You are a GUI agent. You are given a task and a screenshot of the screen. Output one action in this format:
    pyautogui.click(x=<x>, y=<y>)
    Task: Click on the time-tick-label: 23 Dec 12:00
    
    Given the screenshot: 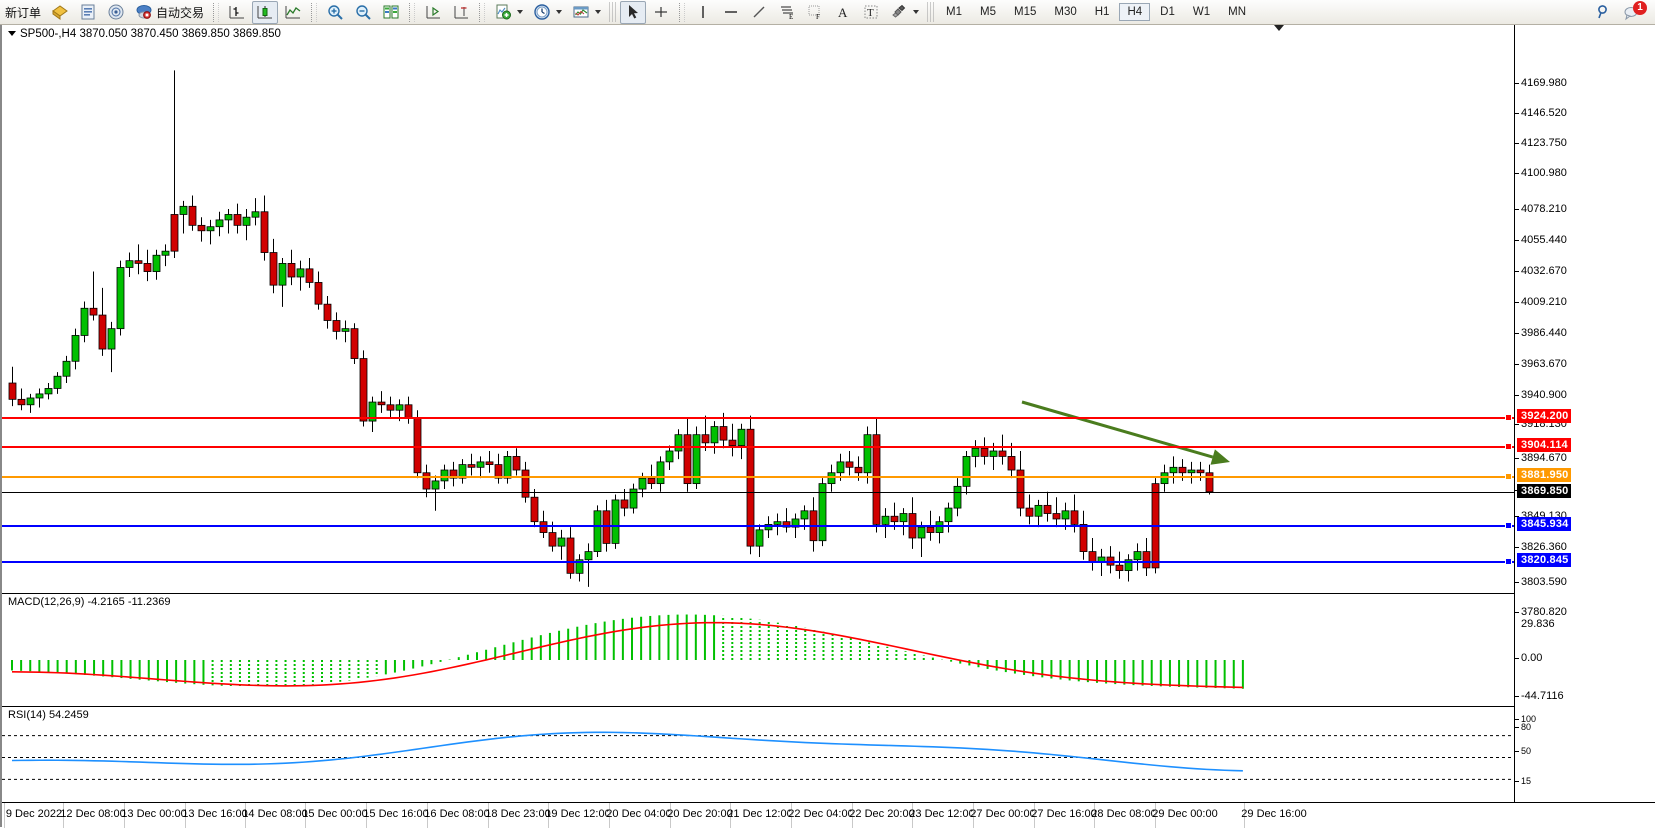 What is the action you would take?
    pyautogui.click(x=942, y=814)
    